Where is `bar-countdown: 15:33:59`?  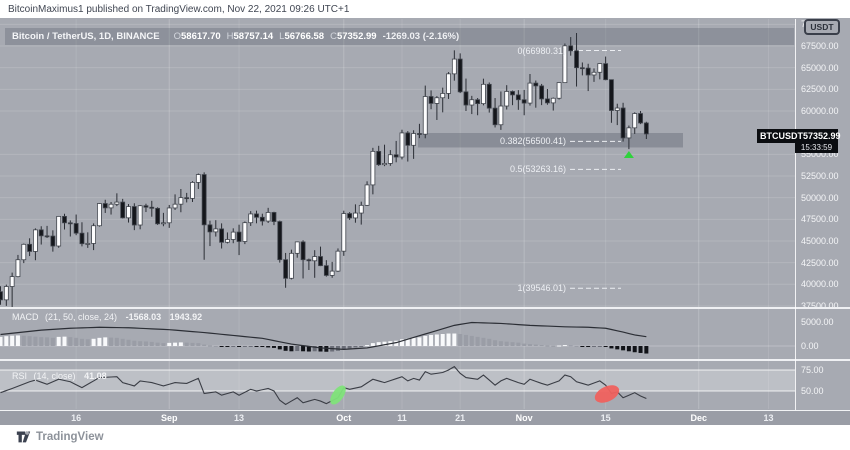 bar-countdown: 15:33:59 is located at coordinates (816, 148).